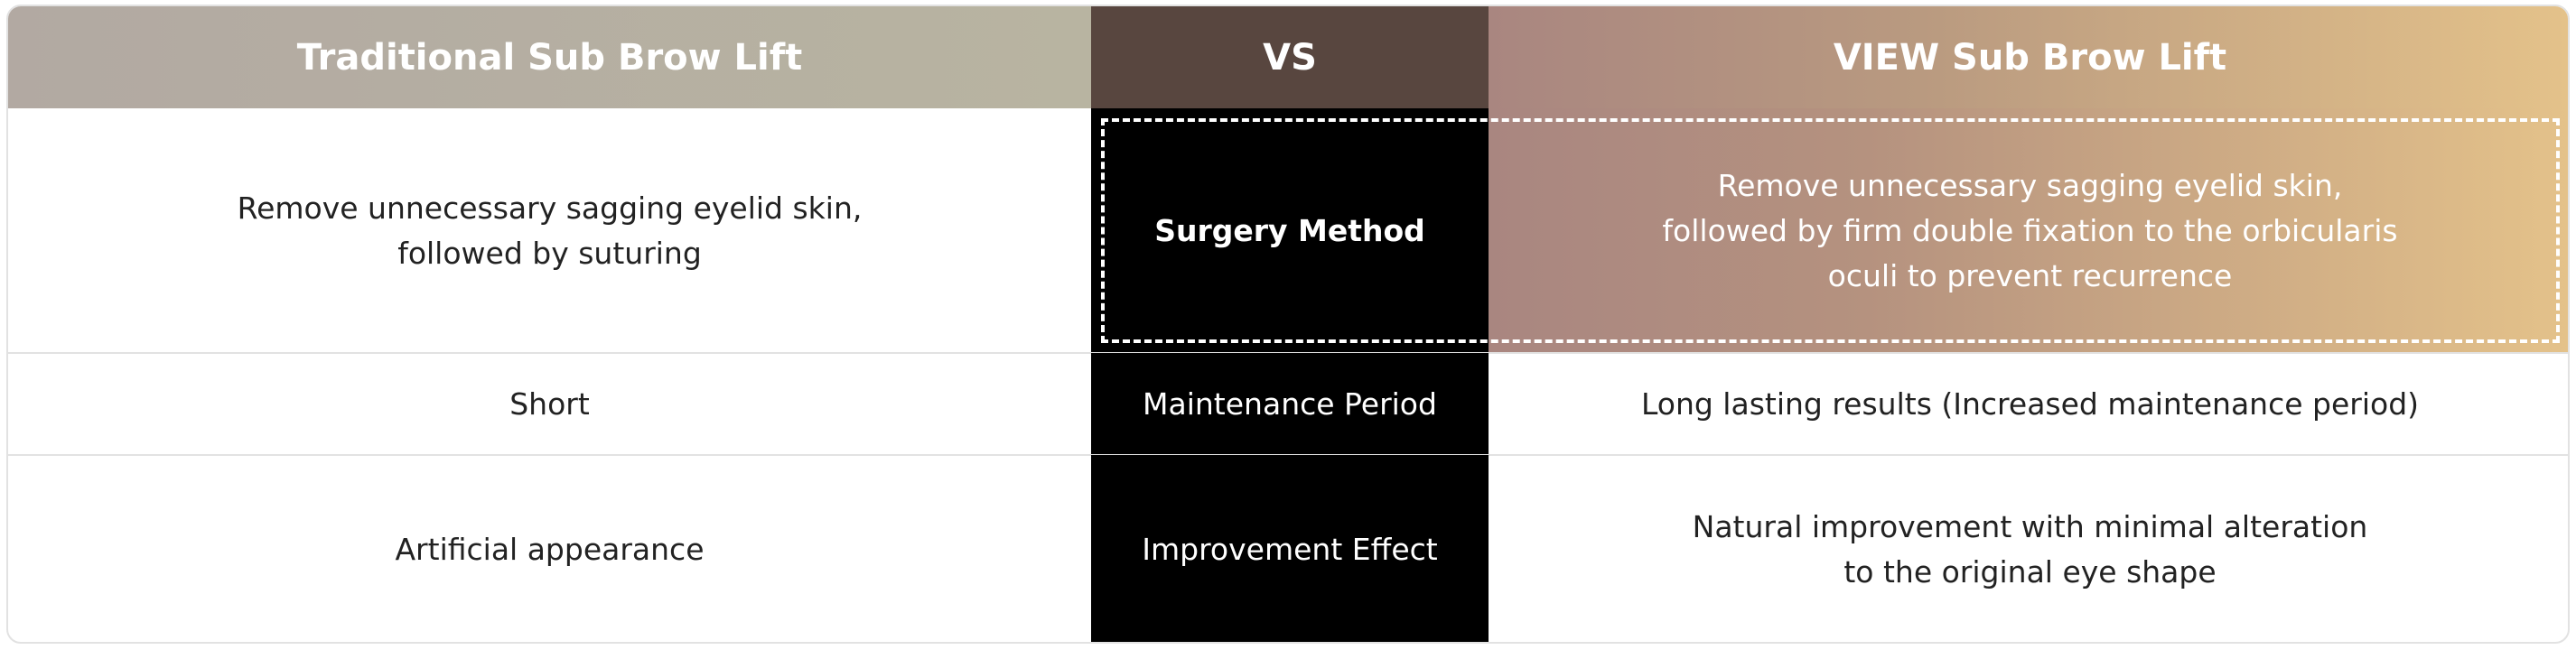  I want to click on header-text: VIEW Sub Brow Lift, so click(2030, 57).